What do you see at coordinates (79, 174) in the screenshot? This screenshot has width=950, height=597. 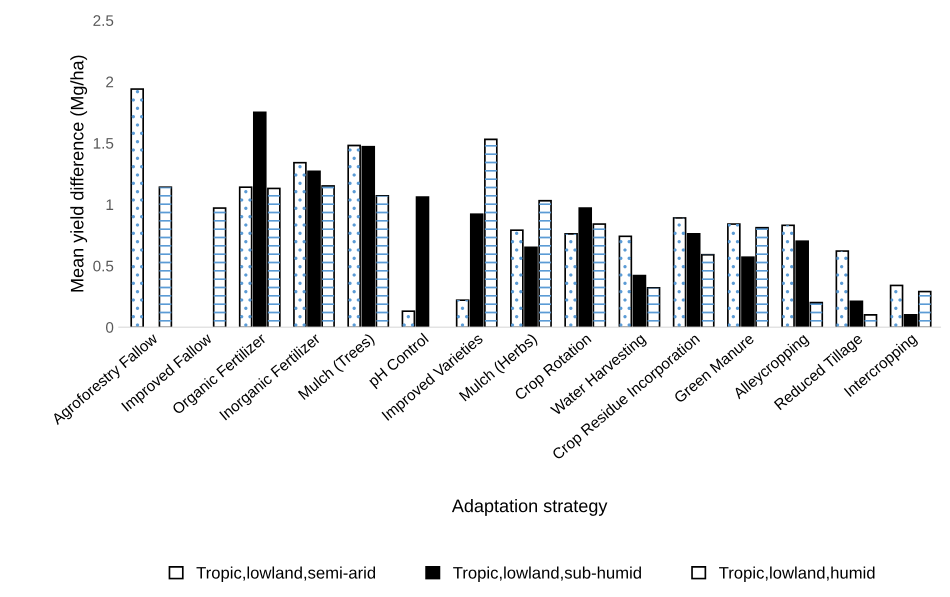 I see `y-axis-title: Mean yield difference (Mg/ha)` at bounding box center [79, 174].